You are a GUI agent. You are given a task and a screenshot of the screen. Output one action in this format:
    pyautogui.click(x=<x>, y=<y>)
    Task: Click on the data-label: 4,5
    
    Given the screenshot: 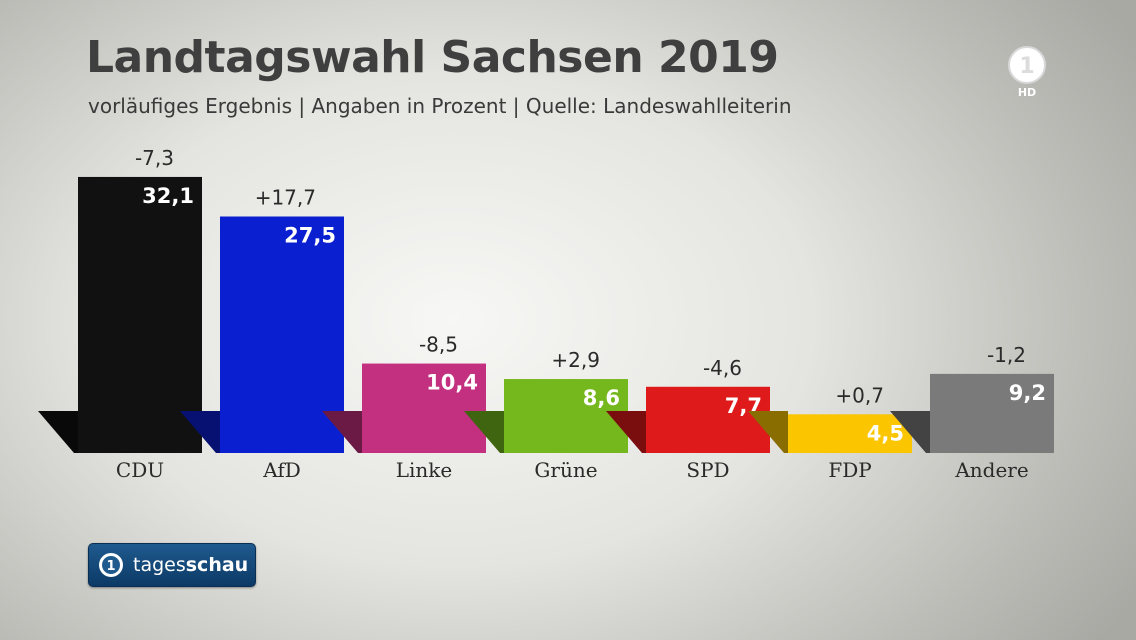 What is the action you would take?
    pyautogui.click(x=885, y=433)
    